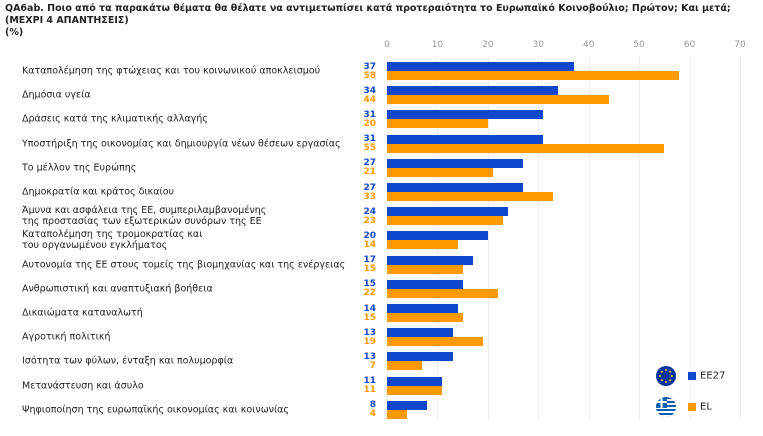 Image resolution: width=763 pixels, height=436 pixels. Describe the element at coordinates (689, 45) in the screenshot. I see `x-tick-label: 60` at that location.